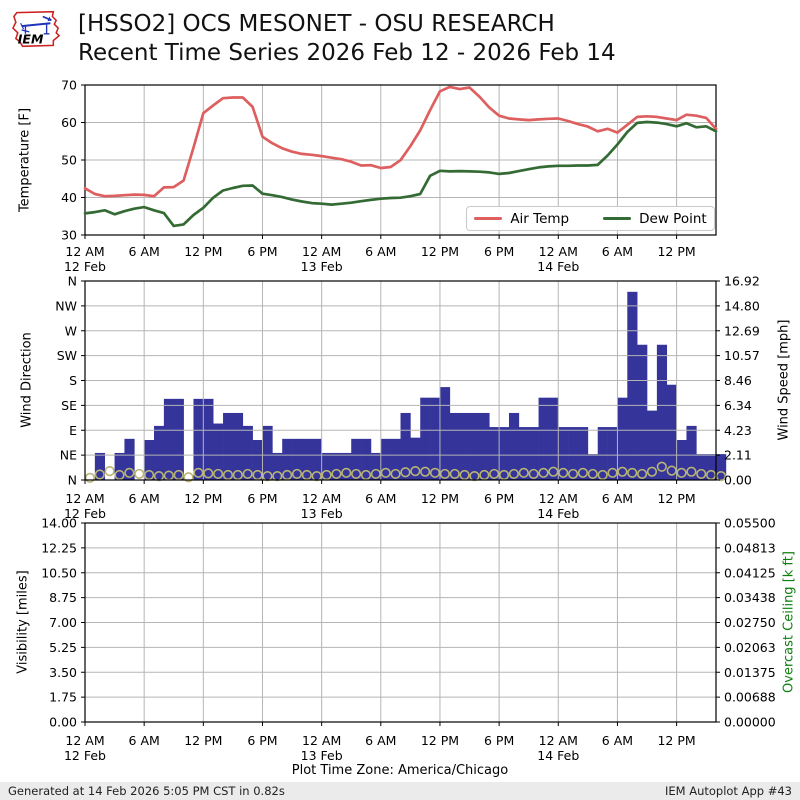 Image resolution: width=800 pixels, height=800 pixels. Describe the element at coordinates (69, 405) in the screenshot. I see `svg-text: SE` at that location.